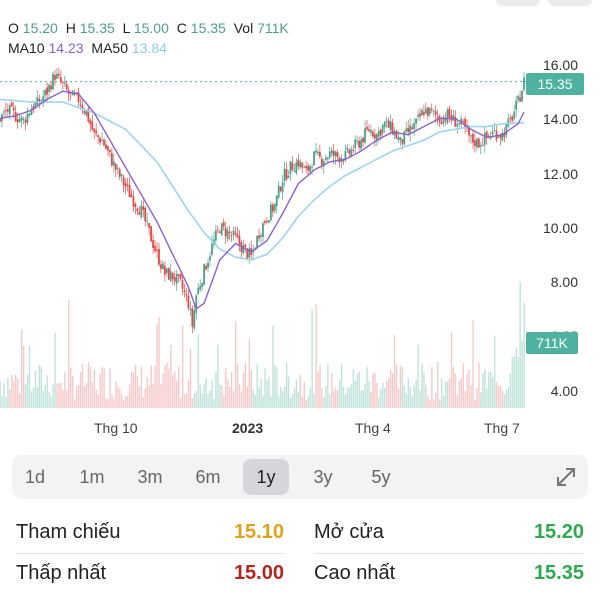 This screenshot has height=600, width=600. I want to click on range-3y-button: 3y, so click(323, 477).